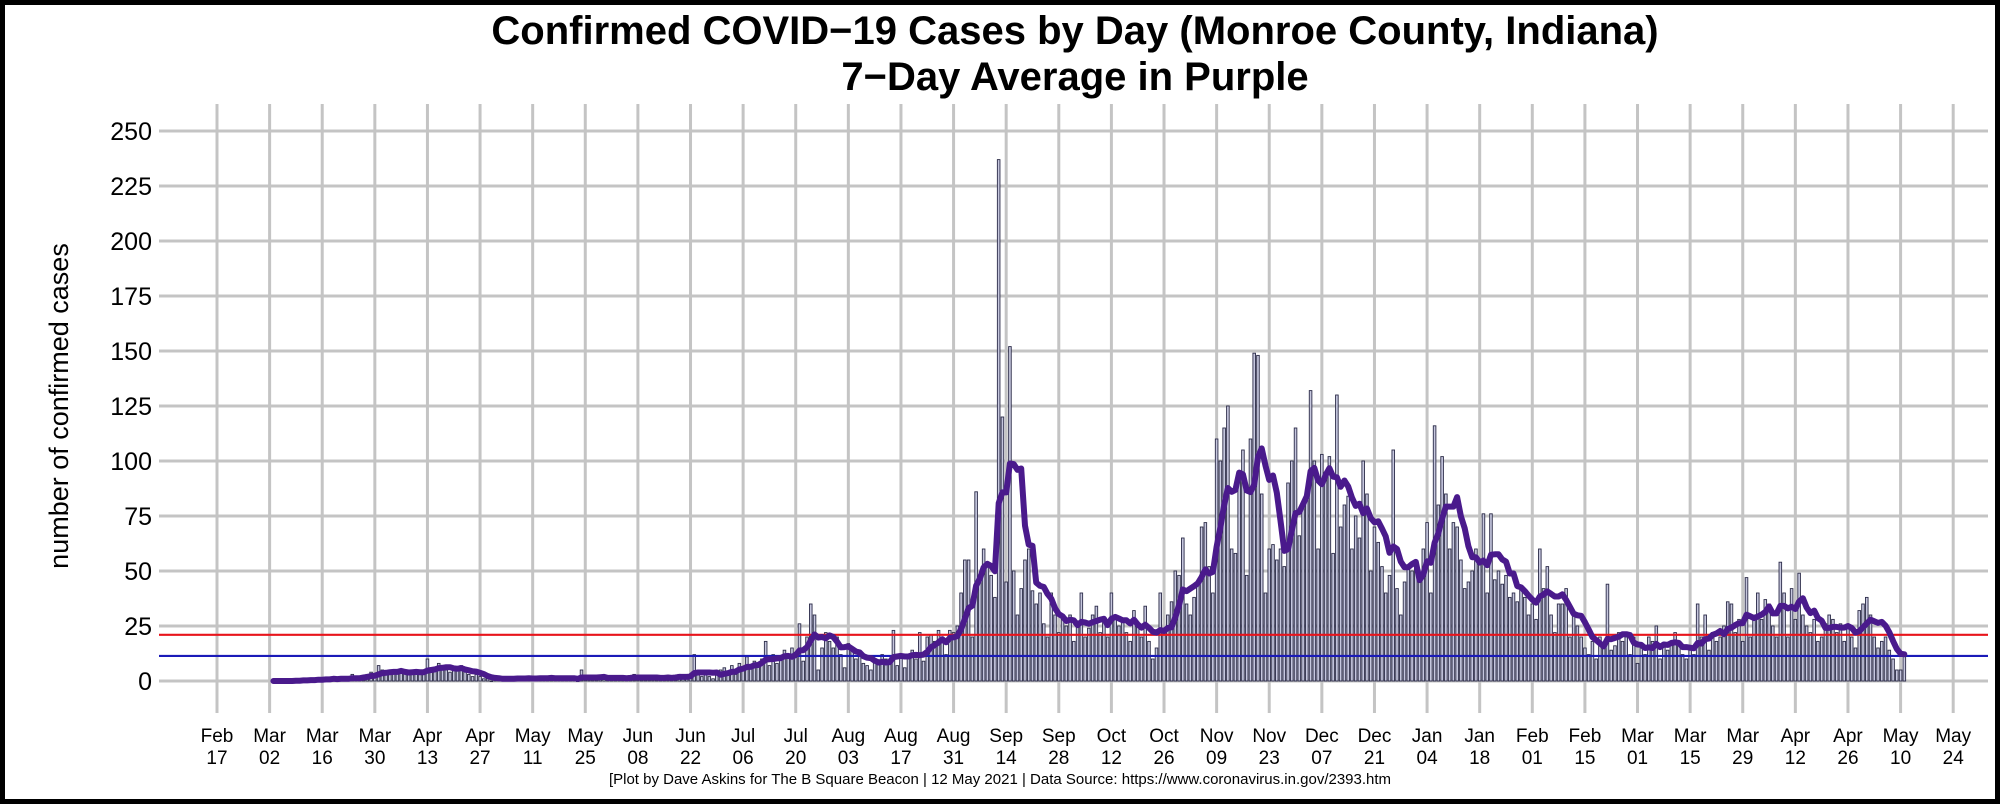 The height and width of the screenshot is (804, 2000). Describe the element at coordinates (131, 187) in the screenshot. I see `y-tick-label: 225` at that location.